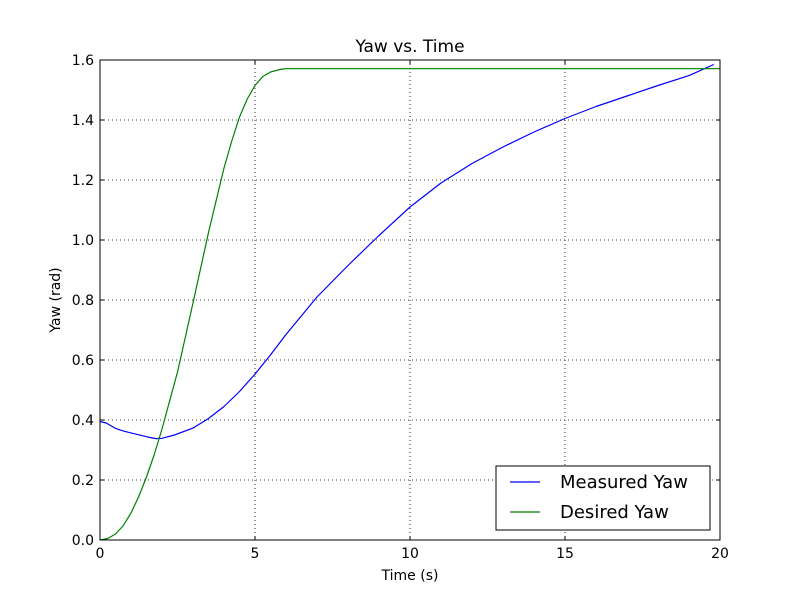 The image size is (800, 600). I want to click on x-tick-label: 10, so click(410, 554).